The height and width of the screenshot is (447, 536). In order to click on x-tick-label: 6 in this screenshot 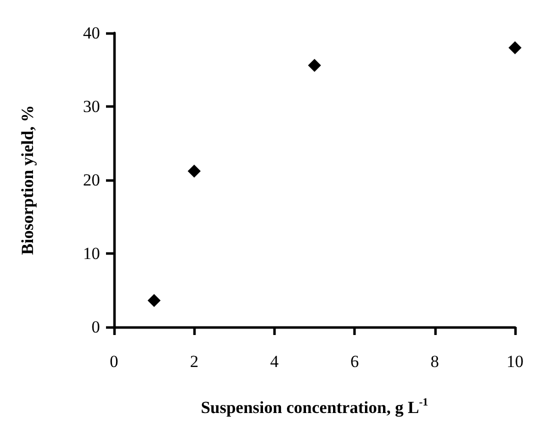, I will do `click(354, 361)`.